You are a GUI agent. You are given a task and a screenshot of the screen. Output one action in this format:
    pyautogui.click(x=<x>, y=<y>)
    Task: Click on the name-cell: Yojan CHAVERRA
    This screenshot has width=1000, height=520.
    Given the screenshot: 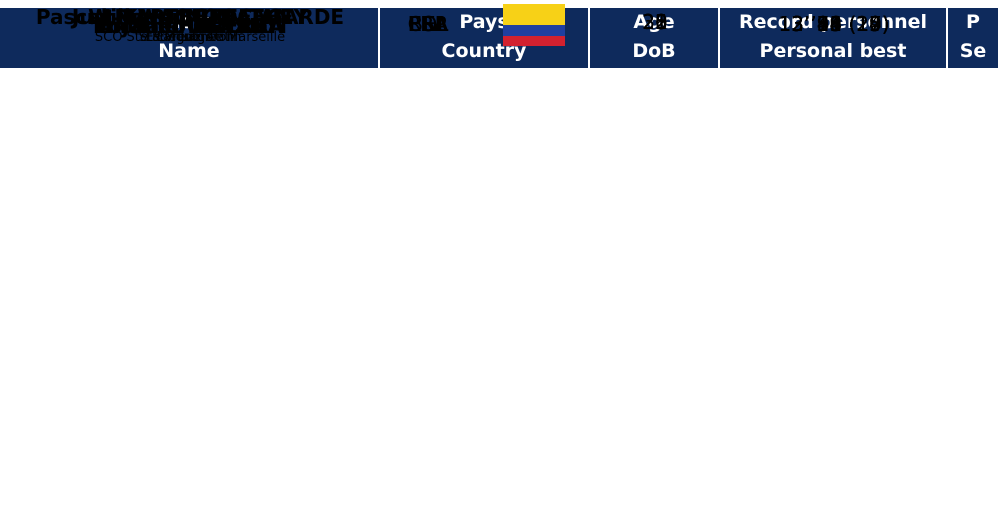 What is the action you would take?
    pyautogui.click(x=190, y=25)
    